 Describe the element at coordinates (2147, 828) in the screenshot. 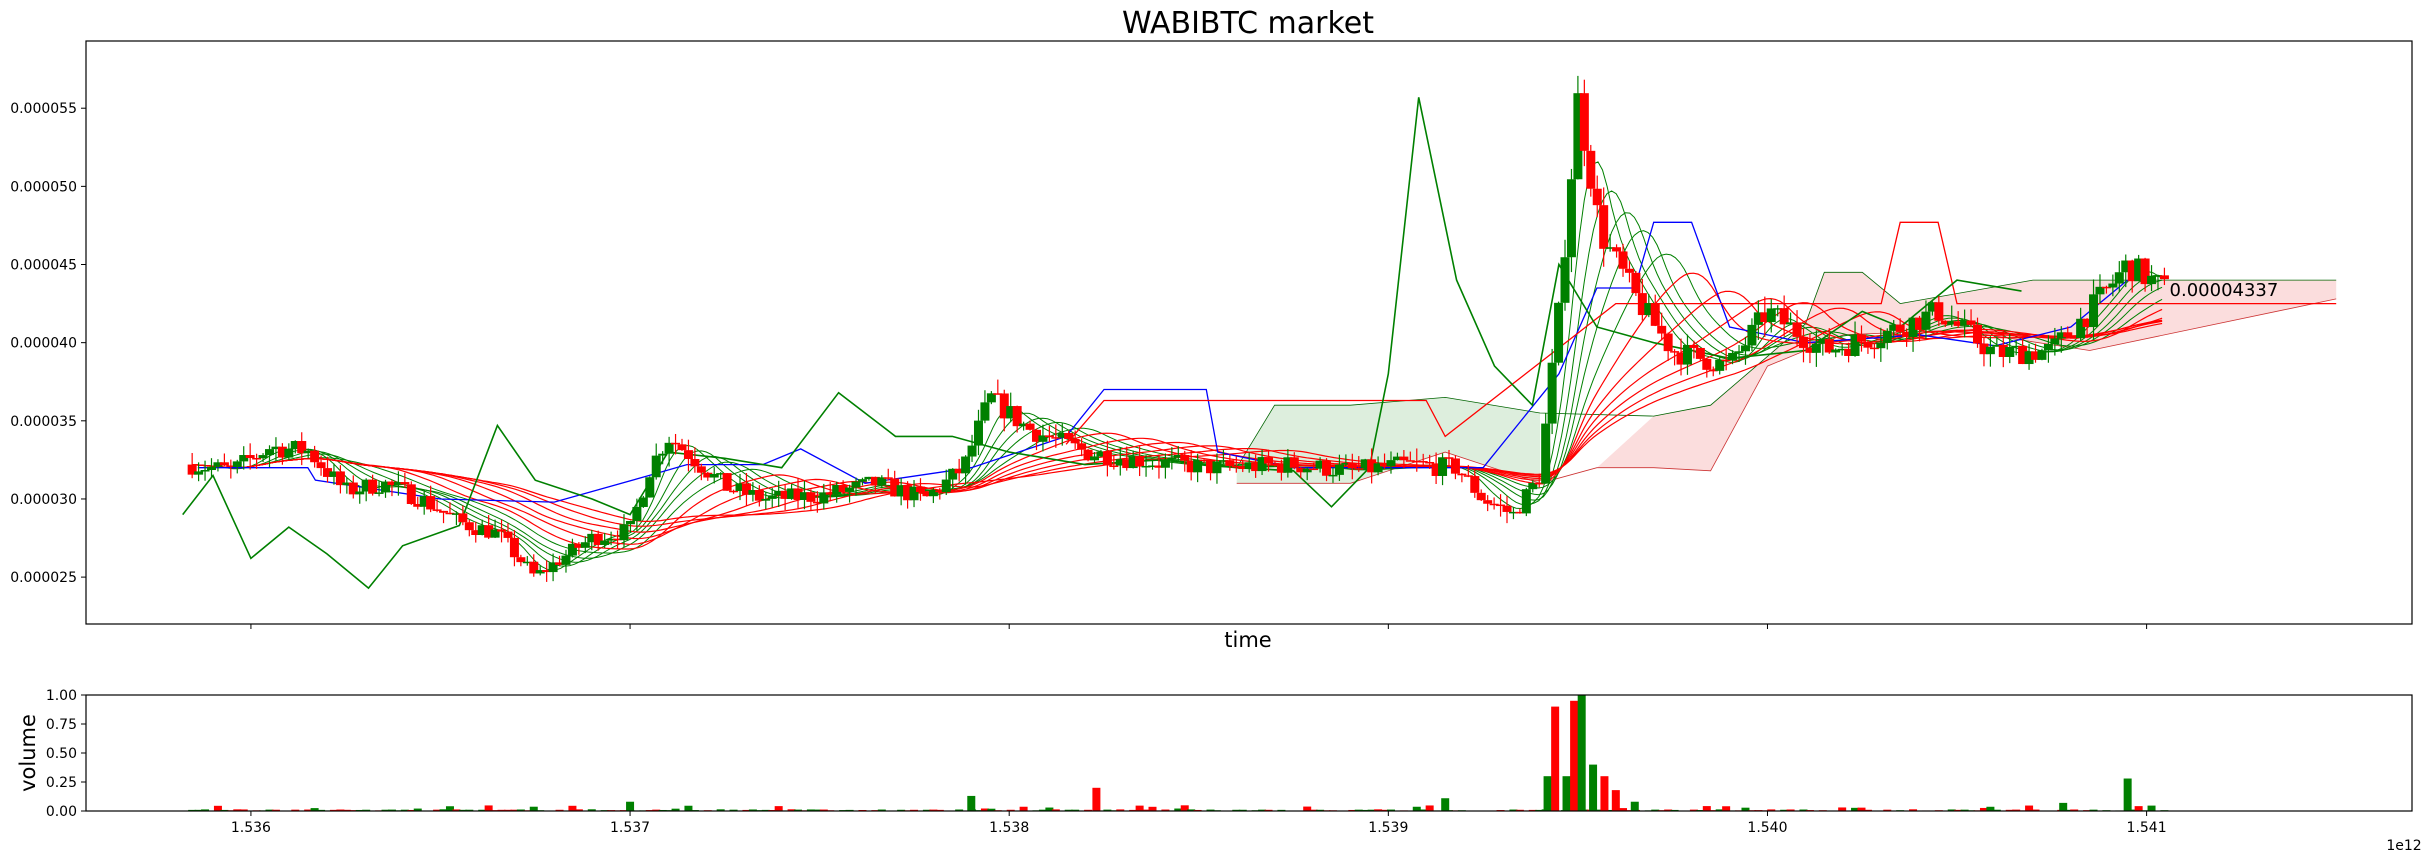

I see `volume-x-tick-label: 1.541` at that location.